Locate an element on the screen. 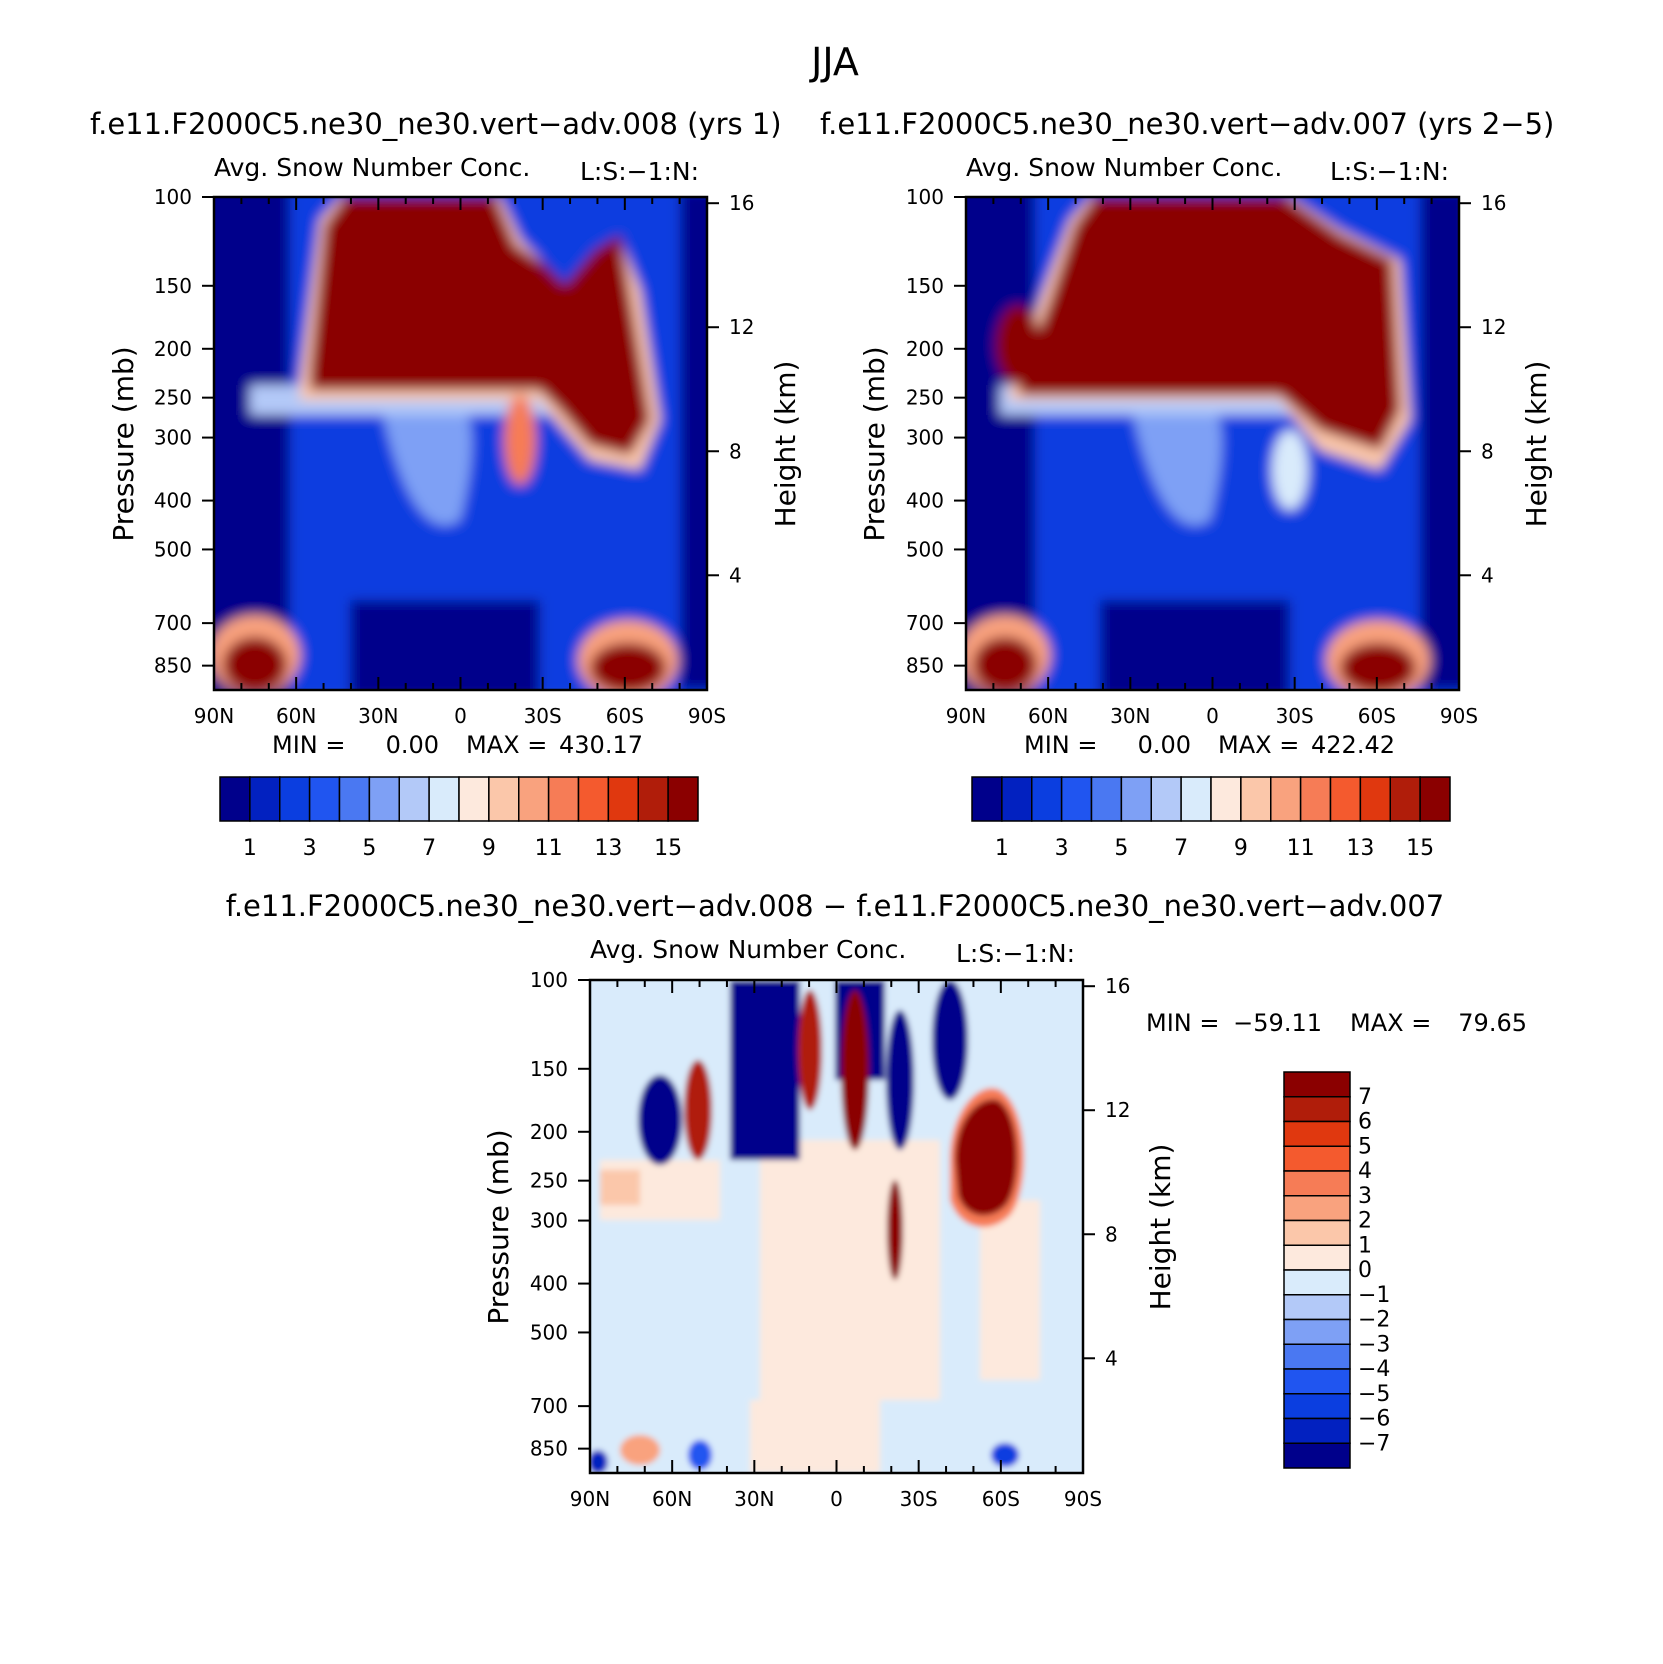 The image size is (1663, 1664). y-tick-label: 400 is located at coordinates (925, 501).